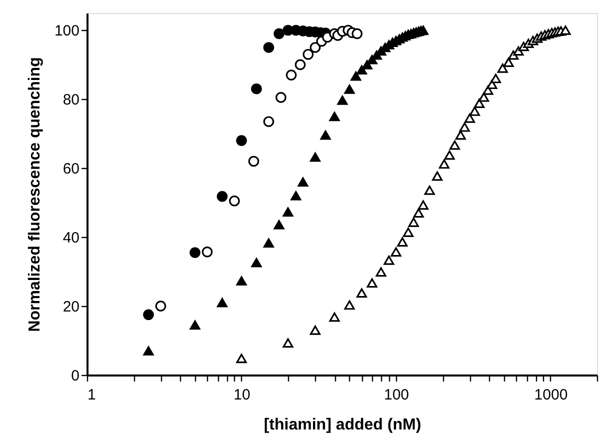 The width and height of the screenshot is (601, 441). What do you see at coordinates (75, 376) in the screenshot?
I see `y-tick-label: 0` at bounding box center [75, 376].